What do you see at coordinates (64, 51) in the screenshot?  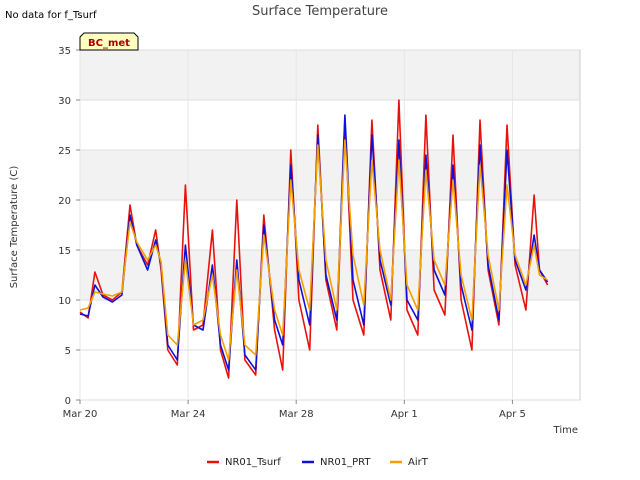 I see `y-tick-label: 35` at bounding box center [64, 51].